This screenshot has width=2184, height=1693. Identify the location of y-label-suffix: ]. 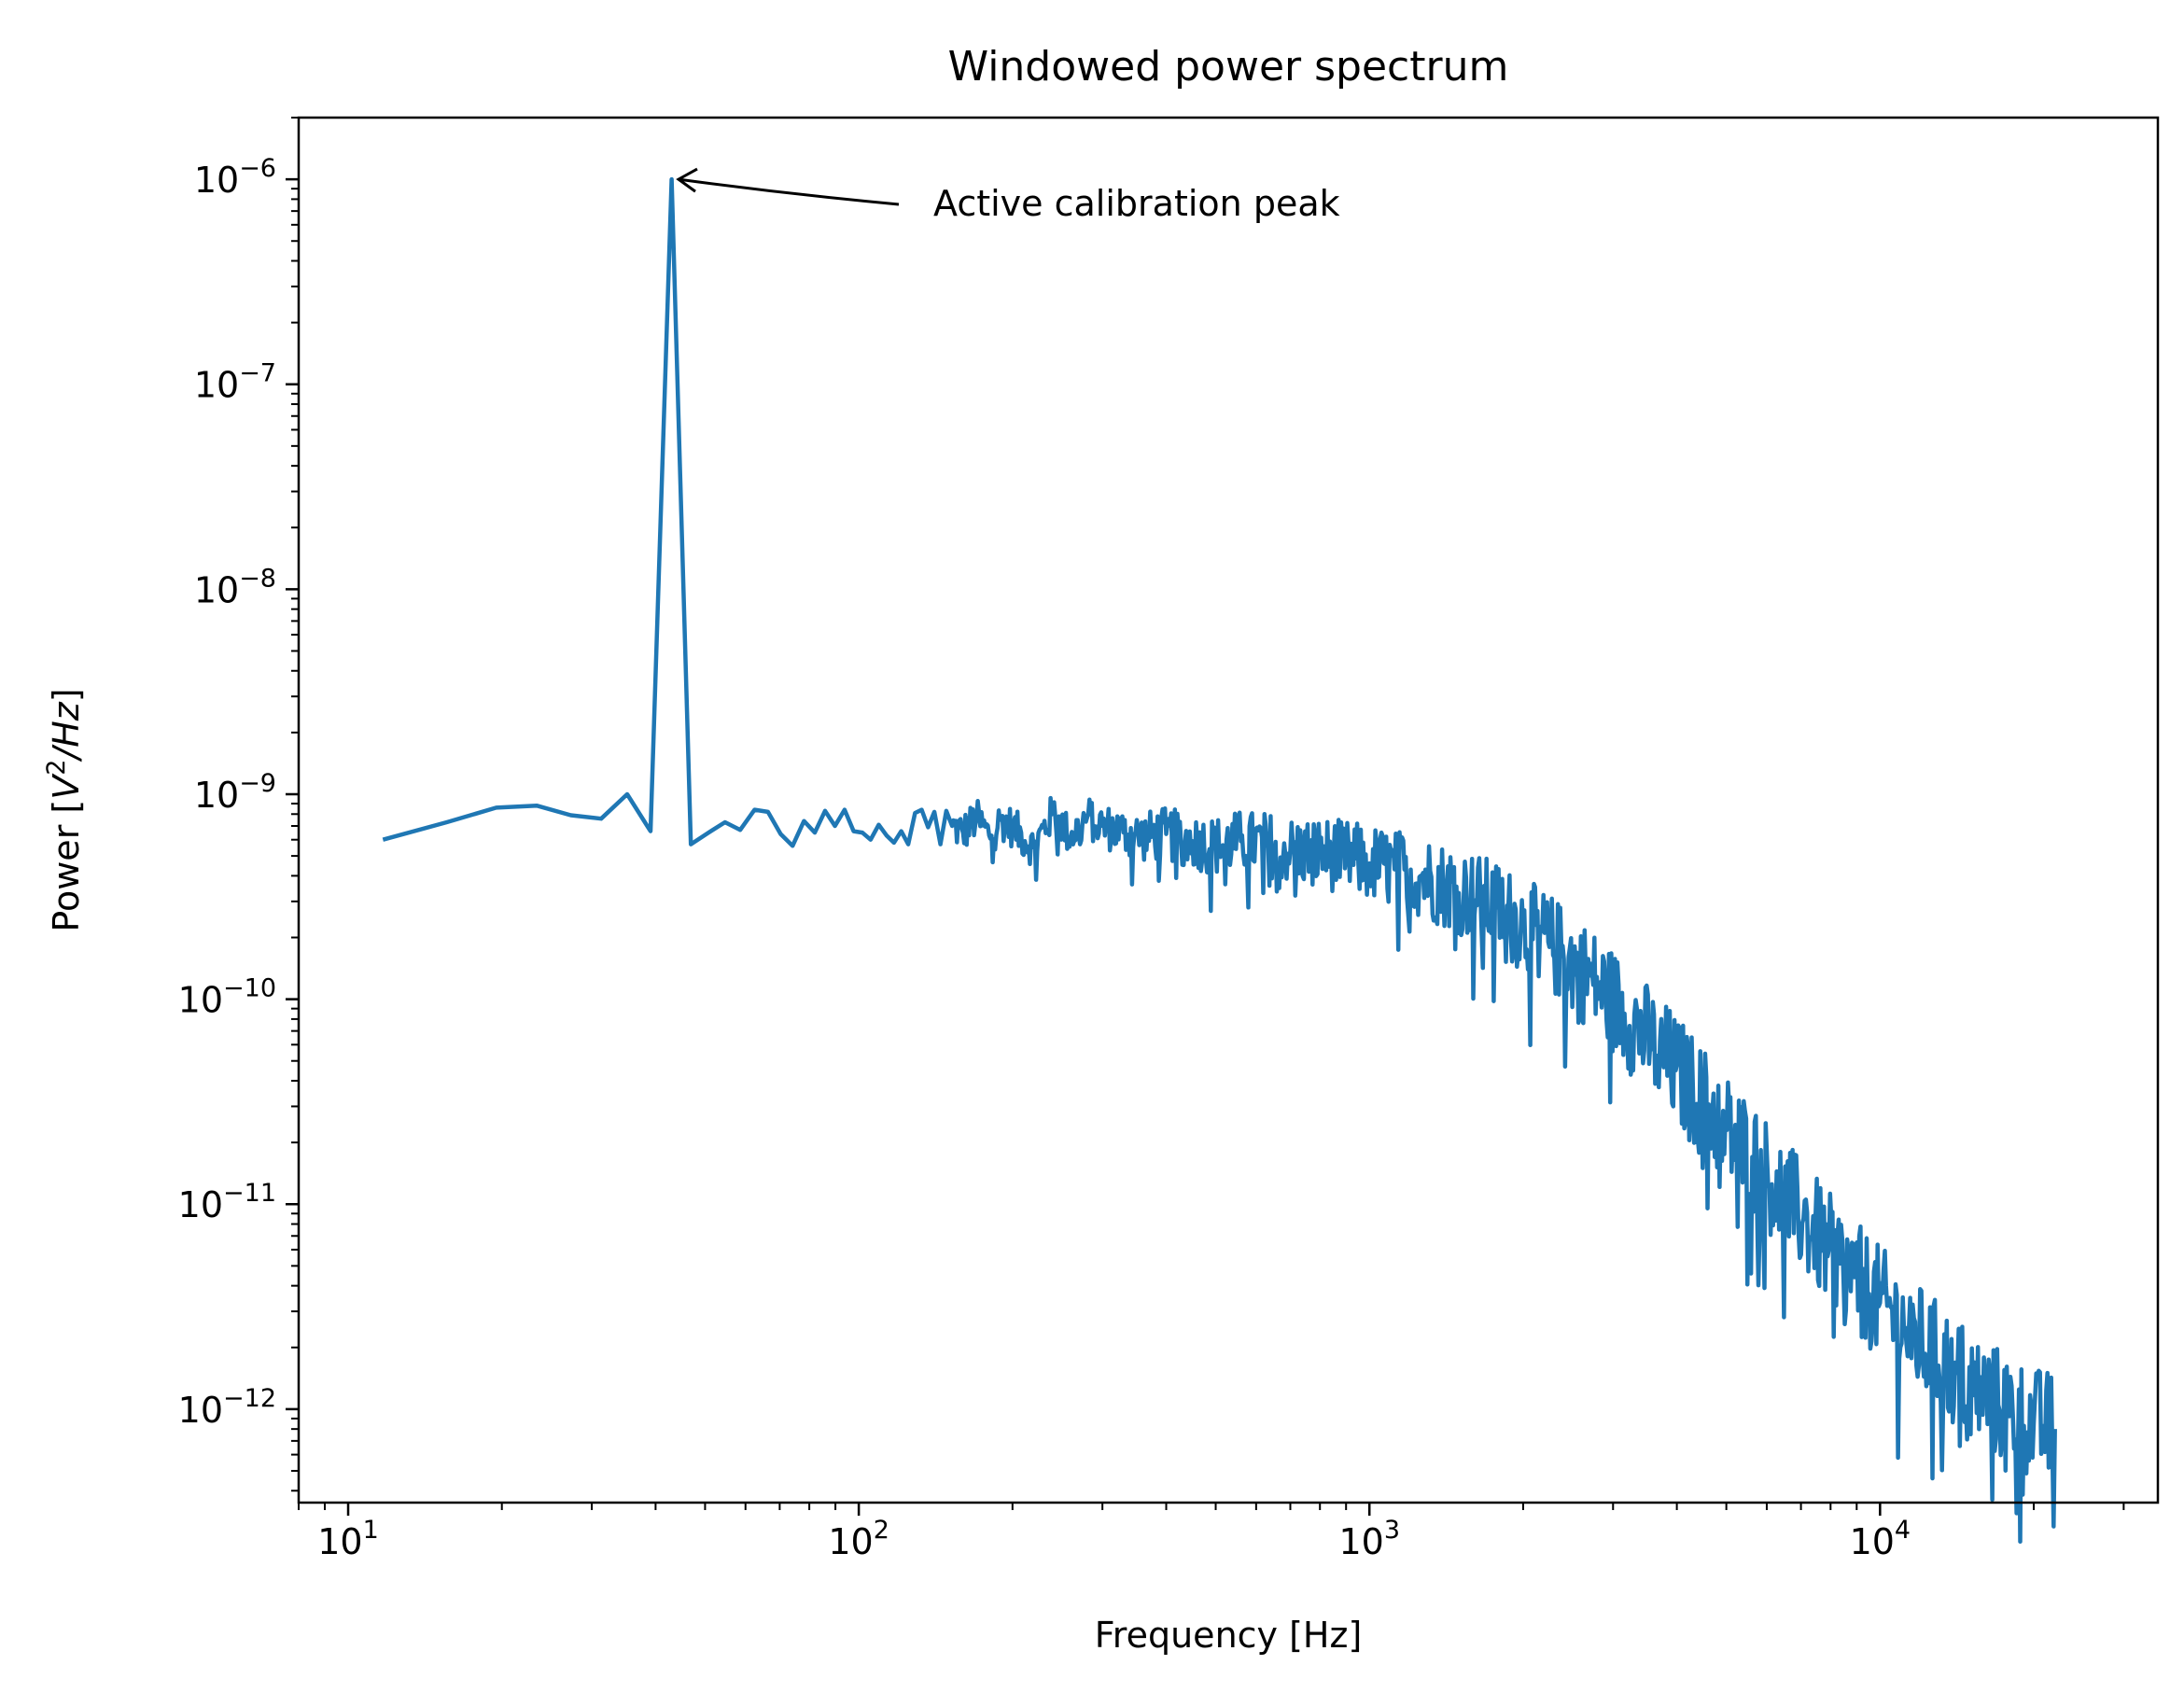
(66, 695).